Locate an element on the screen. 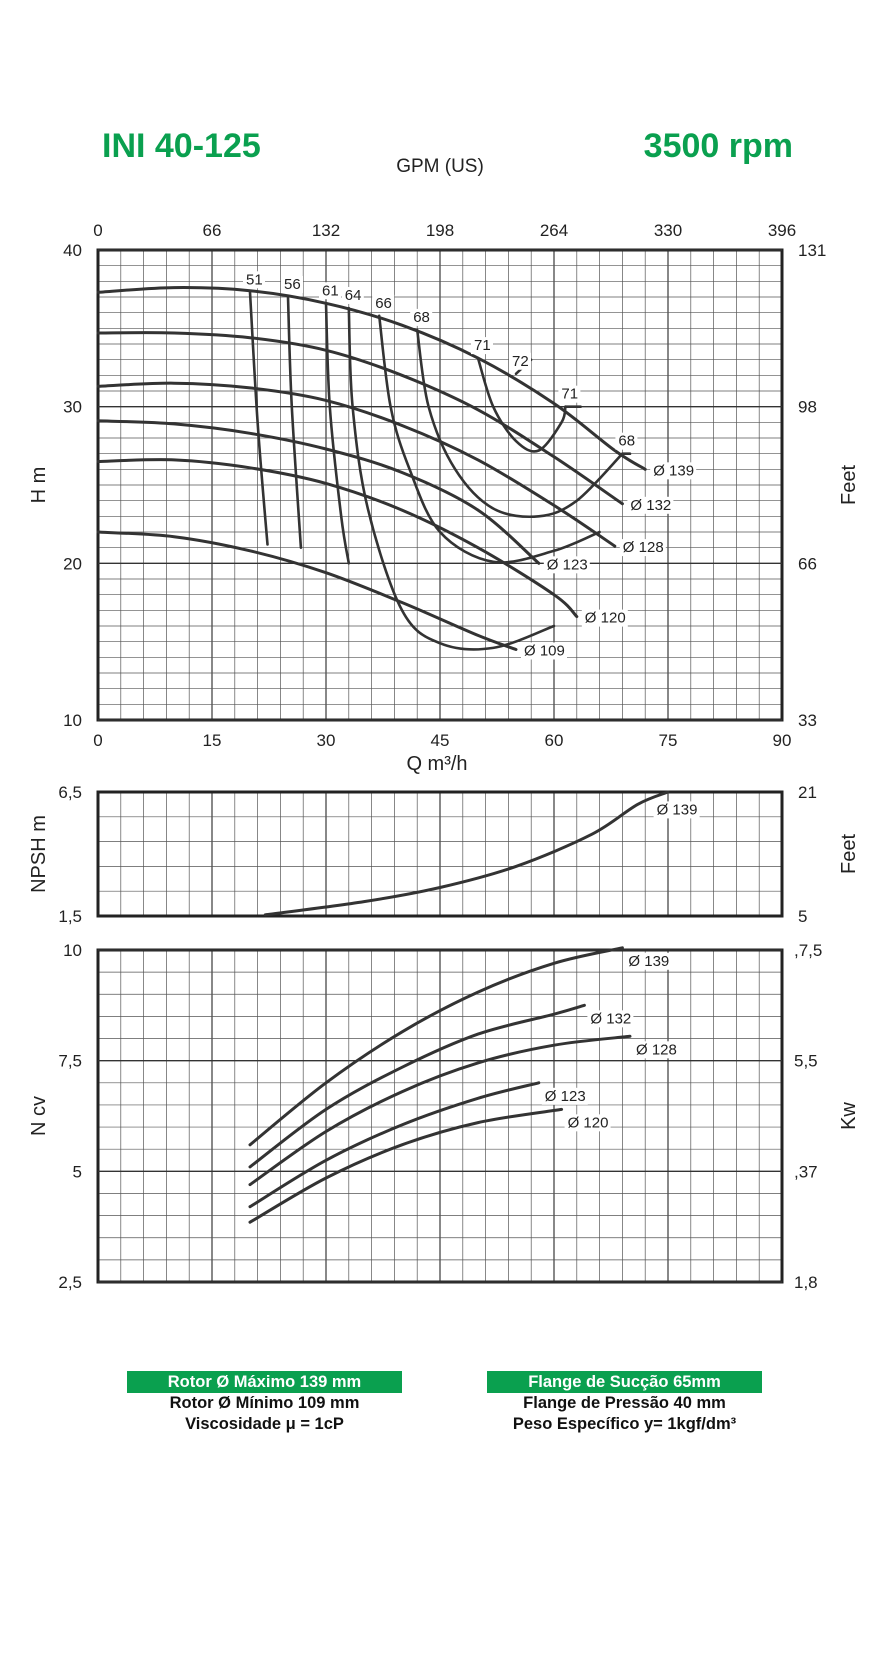 This screenshot has width=895, height=1654. head-curve-label: Ø 132 is located at coordinates (650, 505).